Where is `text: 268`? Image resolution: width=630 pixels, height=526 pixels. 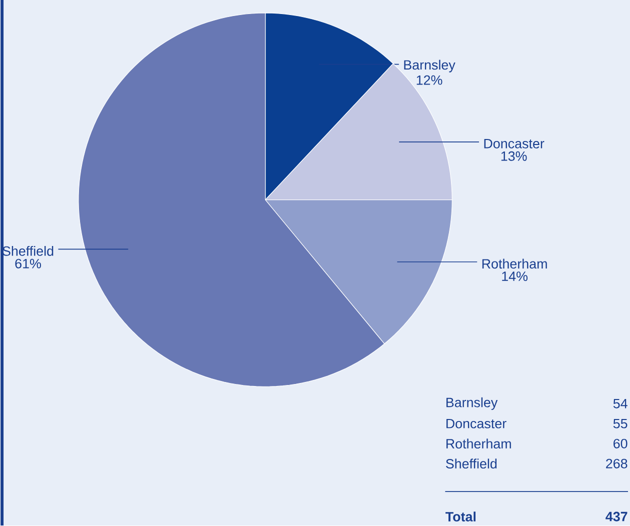
text: 268 is located at coordinates (617, 464).